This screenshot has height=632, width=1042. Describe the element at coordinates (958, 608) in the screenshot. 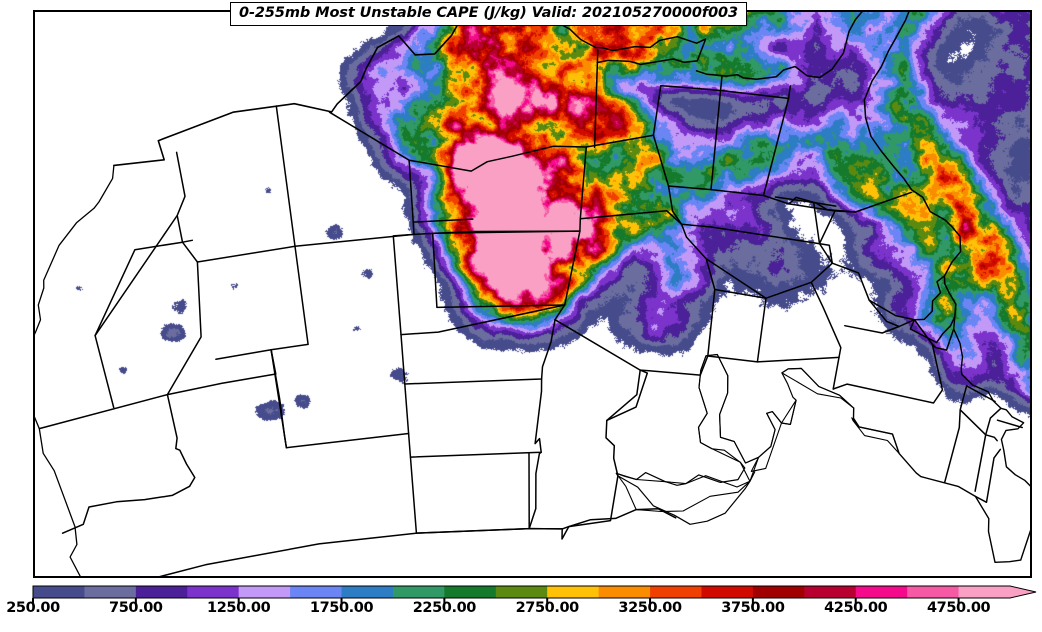

I see `colorbar-tick-label: 4750.00` at that location.